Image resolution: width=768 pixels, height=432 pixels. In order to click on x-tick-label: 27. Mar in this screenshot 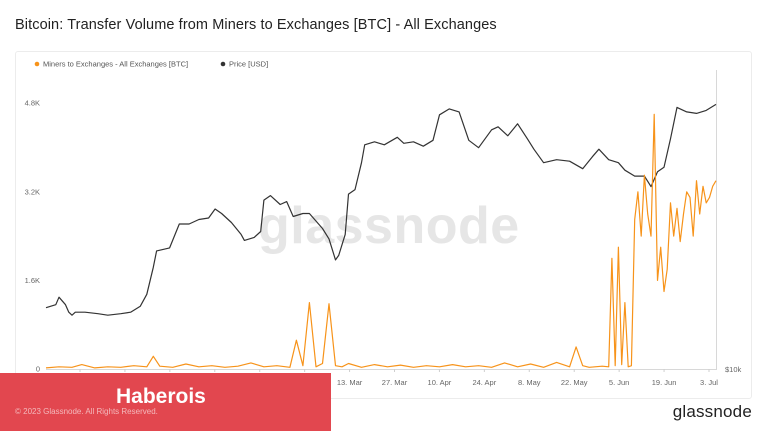, I will do `click(395, 382)`.